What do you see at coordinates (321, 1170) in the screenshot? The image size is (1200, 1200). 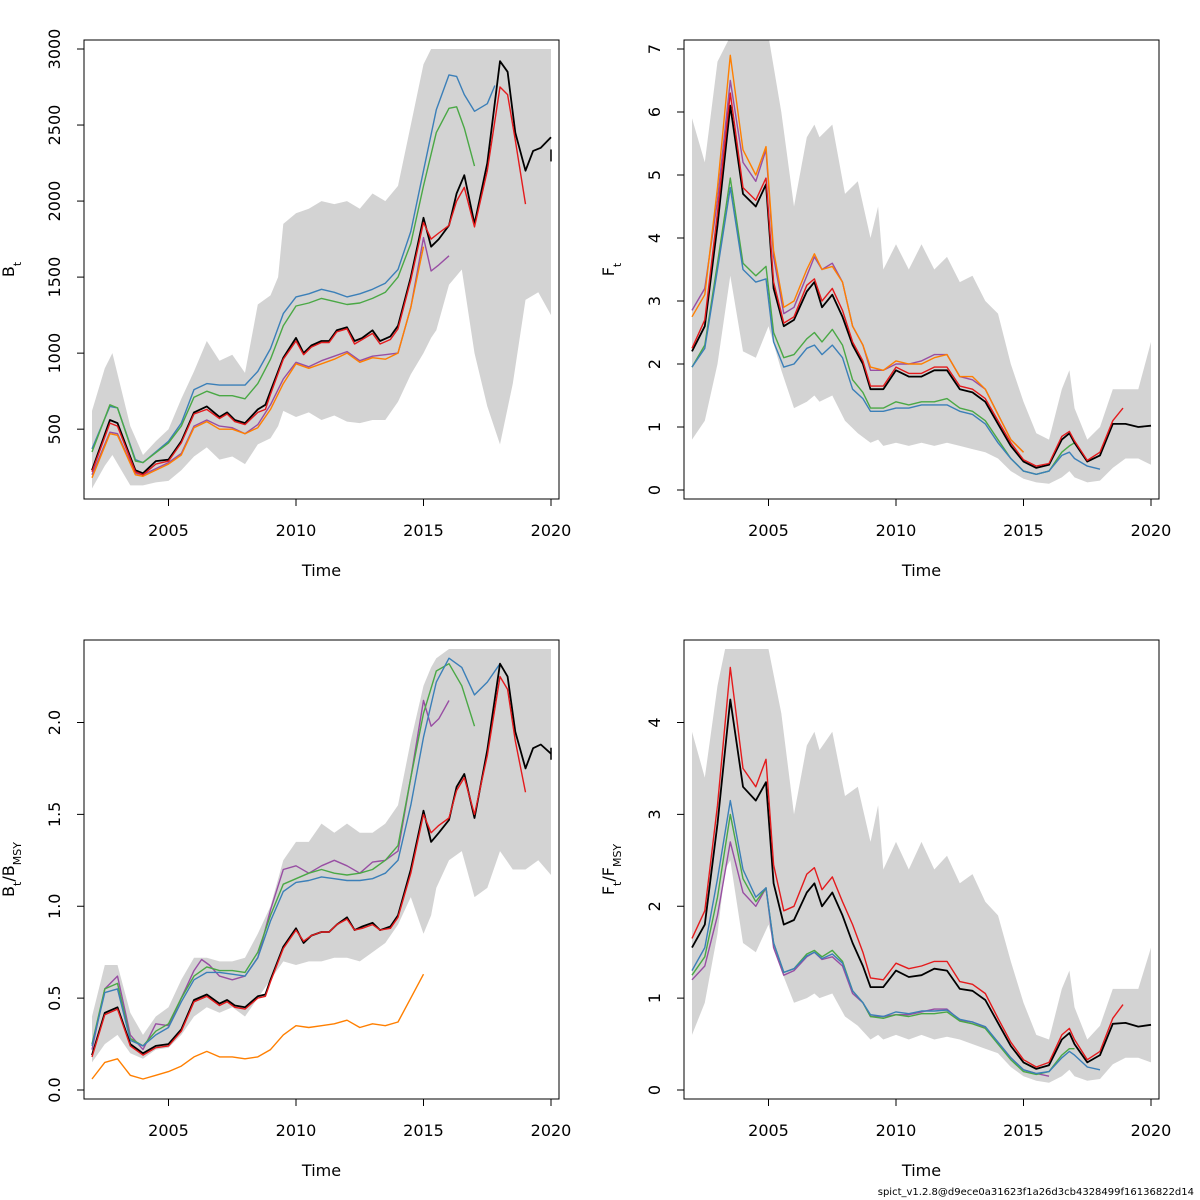 I see `relative-biomass-x-axis-label: Time` at bounding box center [321, 1170].